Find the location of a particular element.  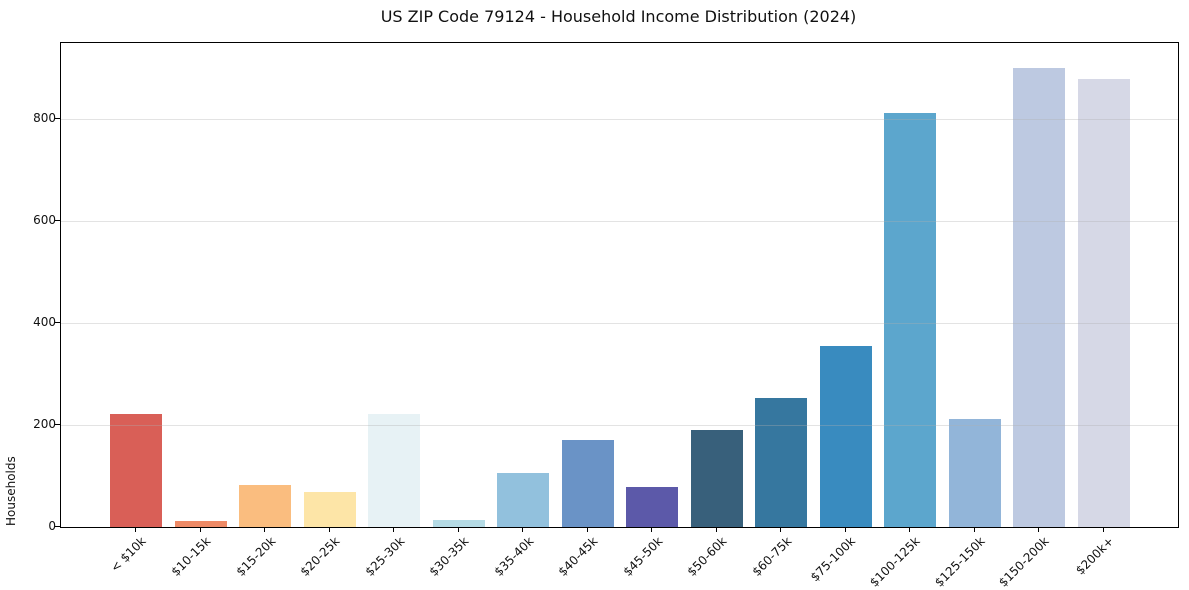

x-tick-label: $200k+ is located at coordinates (1094, 556).